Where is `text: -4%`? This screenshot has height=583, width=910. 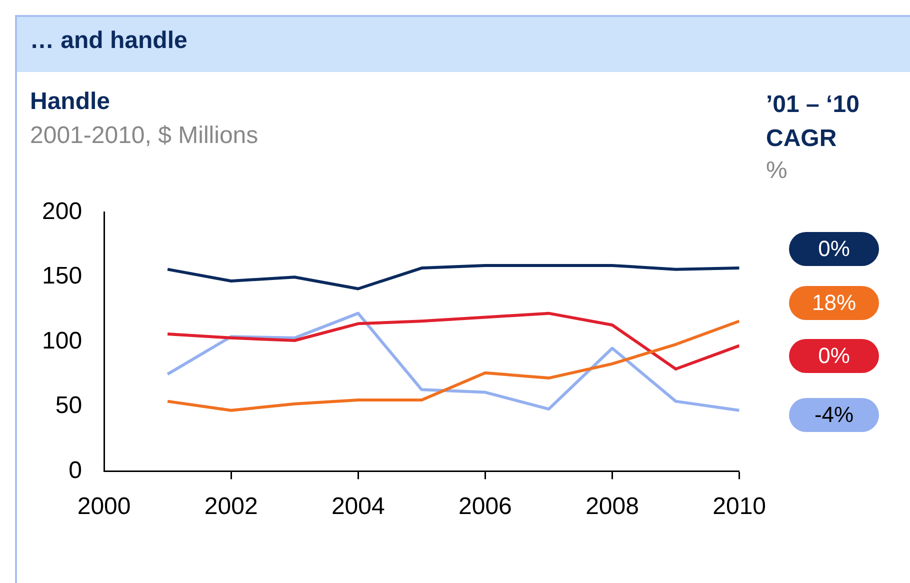 text: -4% is located at coordinates (834, 415).